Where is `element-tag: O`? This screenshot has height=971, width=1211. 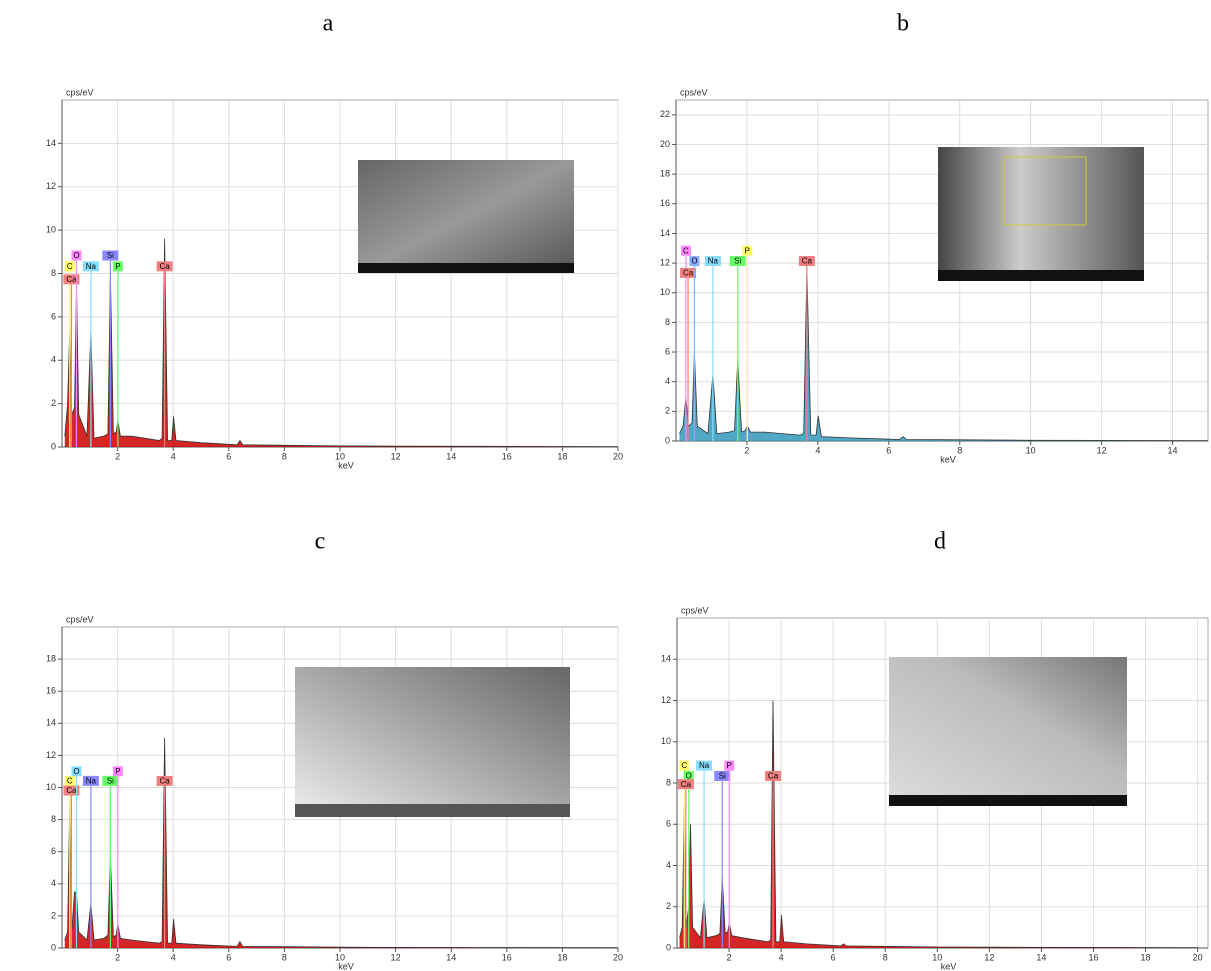 element-tag: O is located at coordinates (76, 255).